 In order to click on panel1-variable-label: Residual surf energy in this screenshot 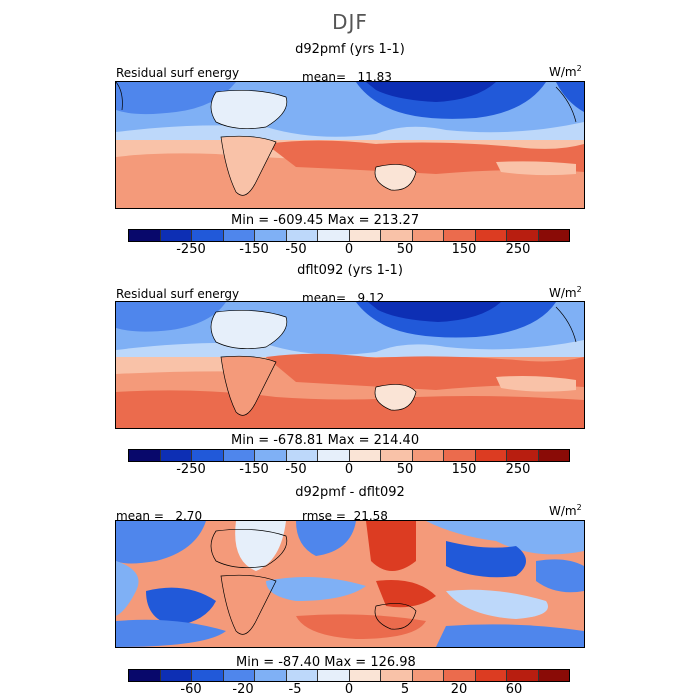, I will do `click(178, 73)`.